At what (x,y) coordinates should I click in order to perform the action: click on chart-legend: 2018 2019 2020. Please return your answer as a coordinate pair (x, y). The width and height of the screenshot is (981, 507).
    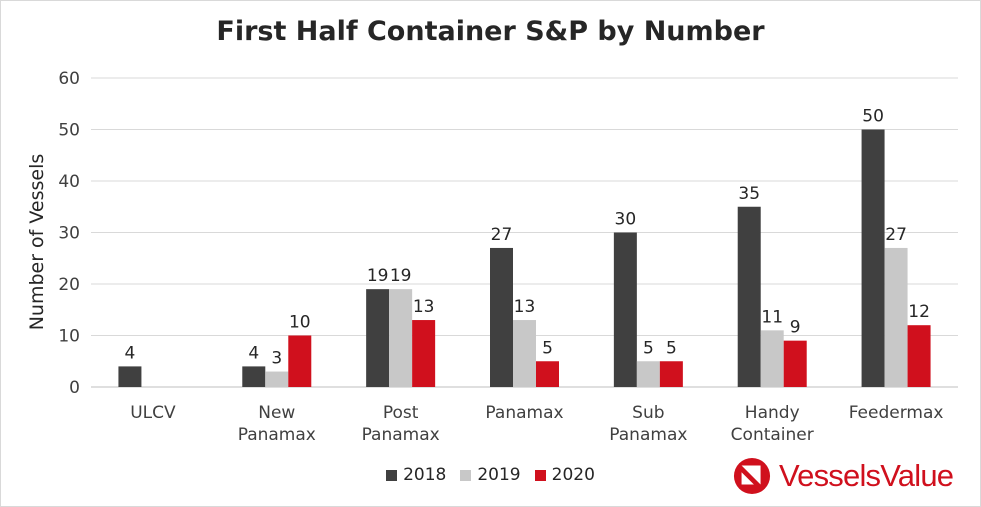
    Looking at the image, I should click on (490, 475).